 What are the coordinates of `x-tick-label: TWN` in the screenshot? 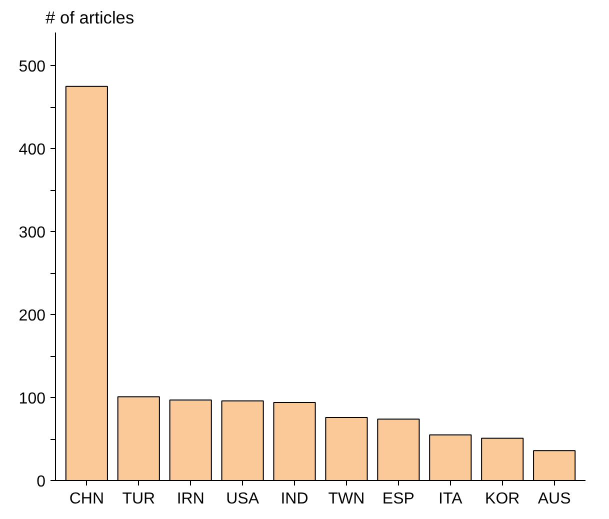 It's located at (346, 499).